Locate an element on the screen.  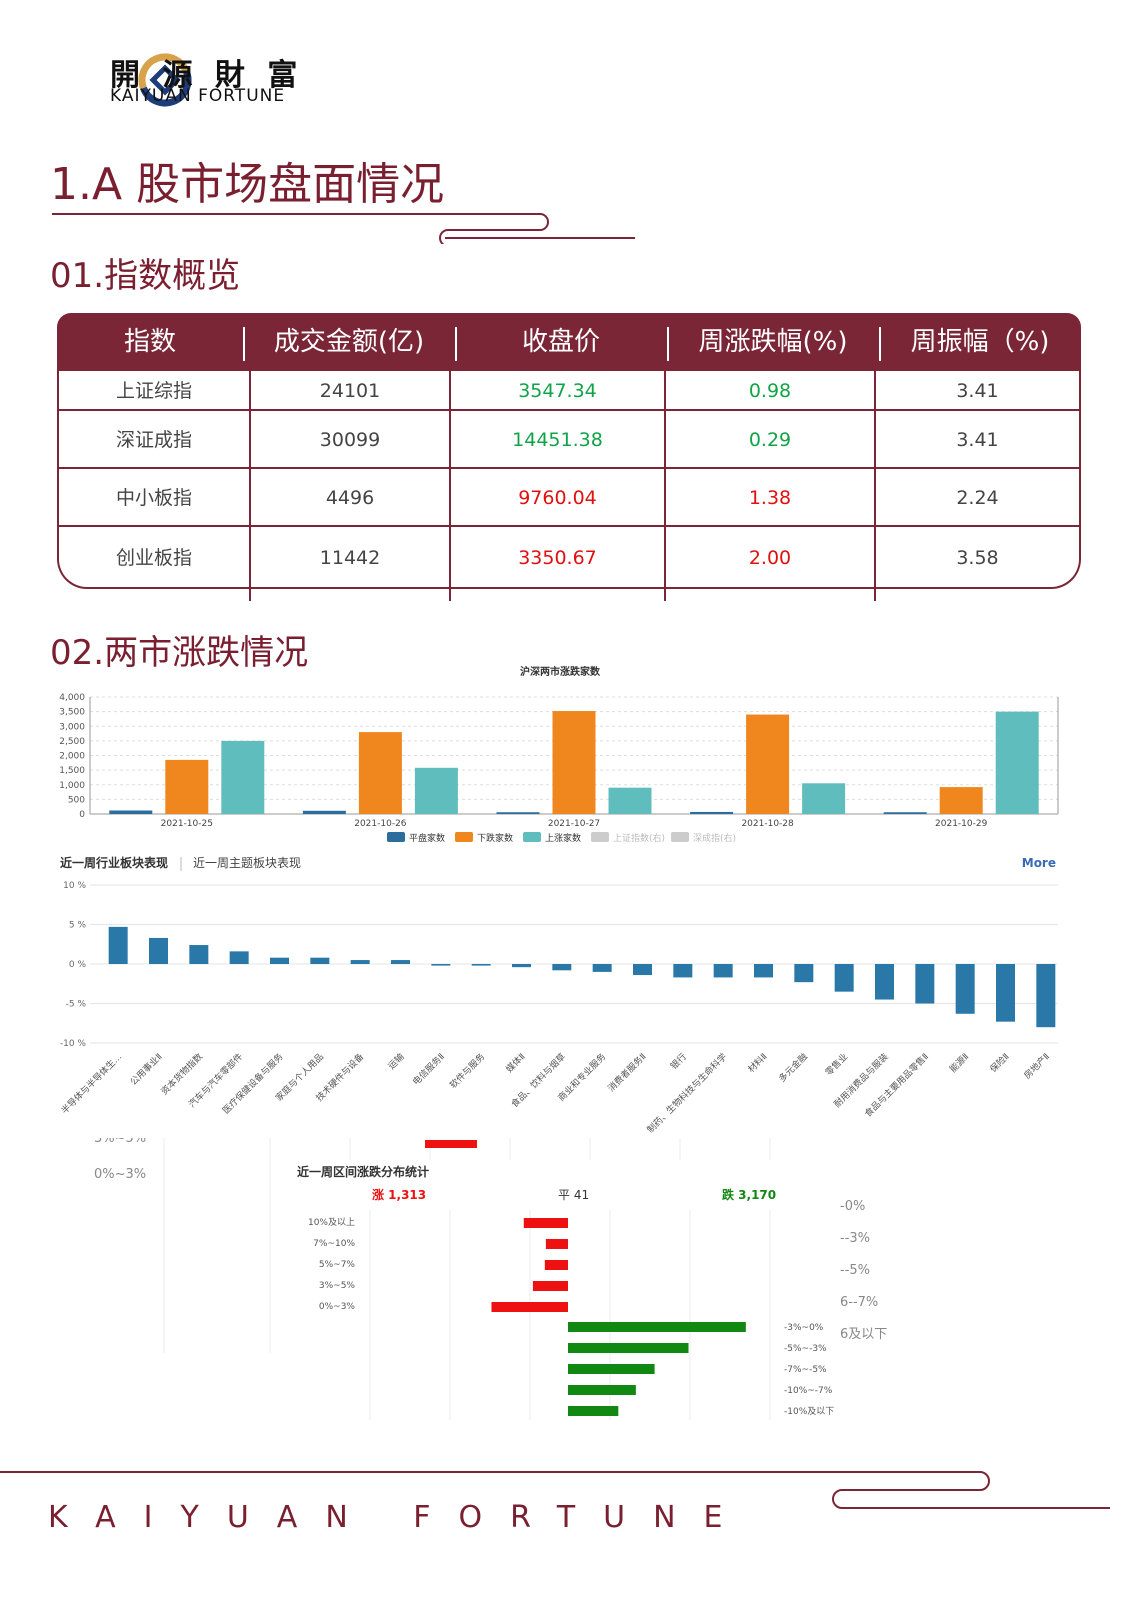
down-range-label: -3%~0% is located at coordinates (804, 1328).